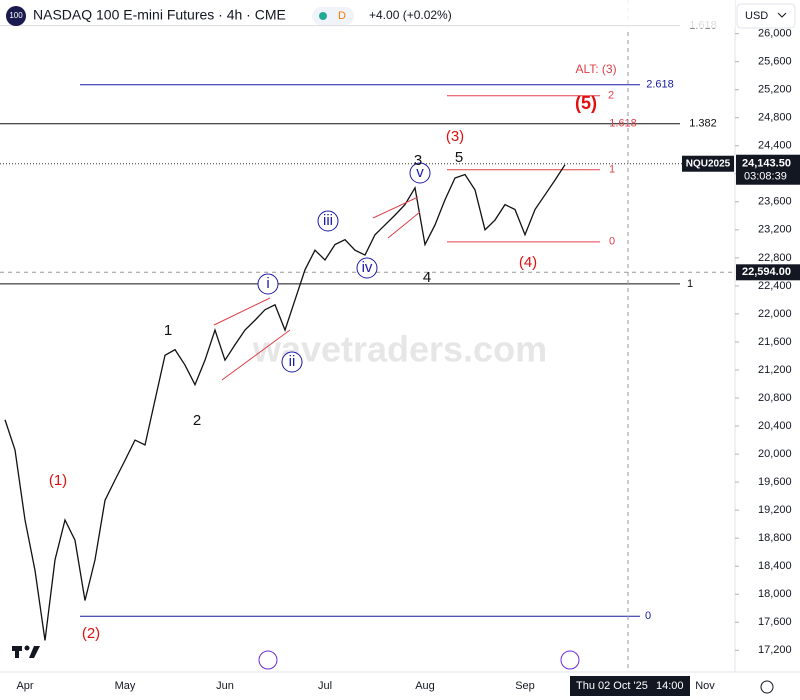 This screenshot has width=800, height=700. Describe the element at coordinates (197, 420) in the screenshot. I see `wave-label: 2` at that location.